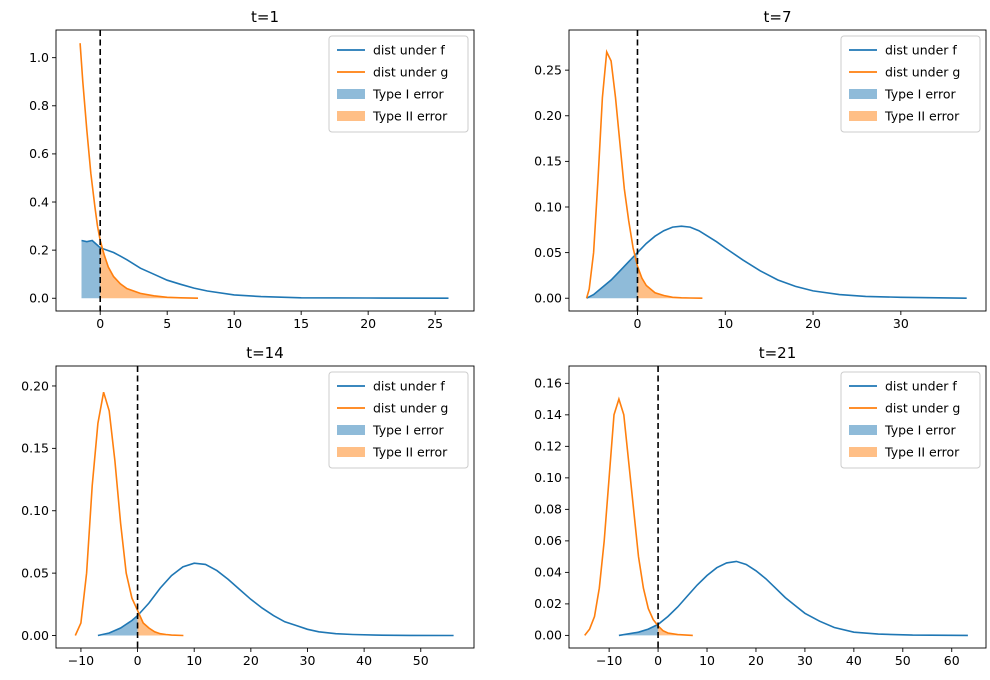  I want to click on x-tick-label: −10, so click(81, 660).